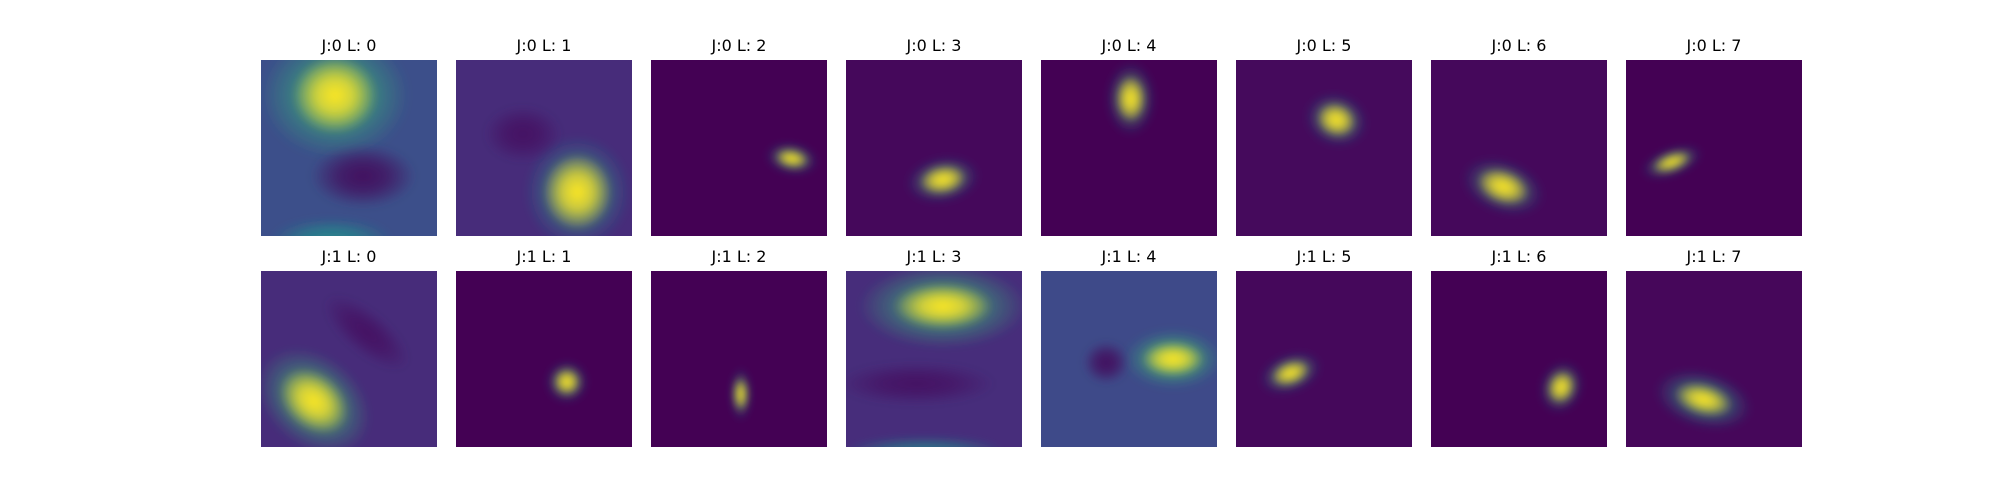 The height and width of the screenshot is (500, 2000). Describe the element at coordinates (1519, 136) in the screenshot. I see `heatmap-panel: J:0 L: 6` at that location.